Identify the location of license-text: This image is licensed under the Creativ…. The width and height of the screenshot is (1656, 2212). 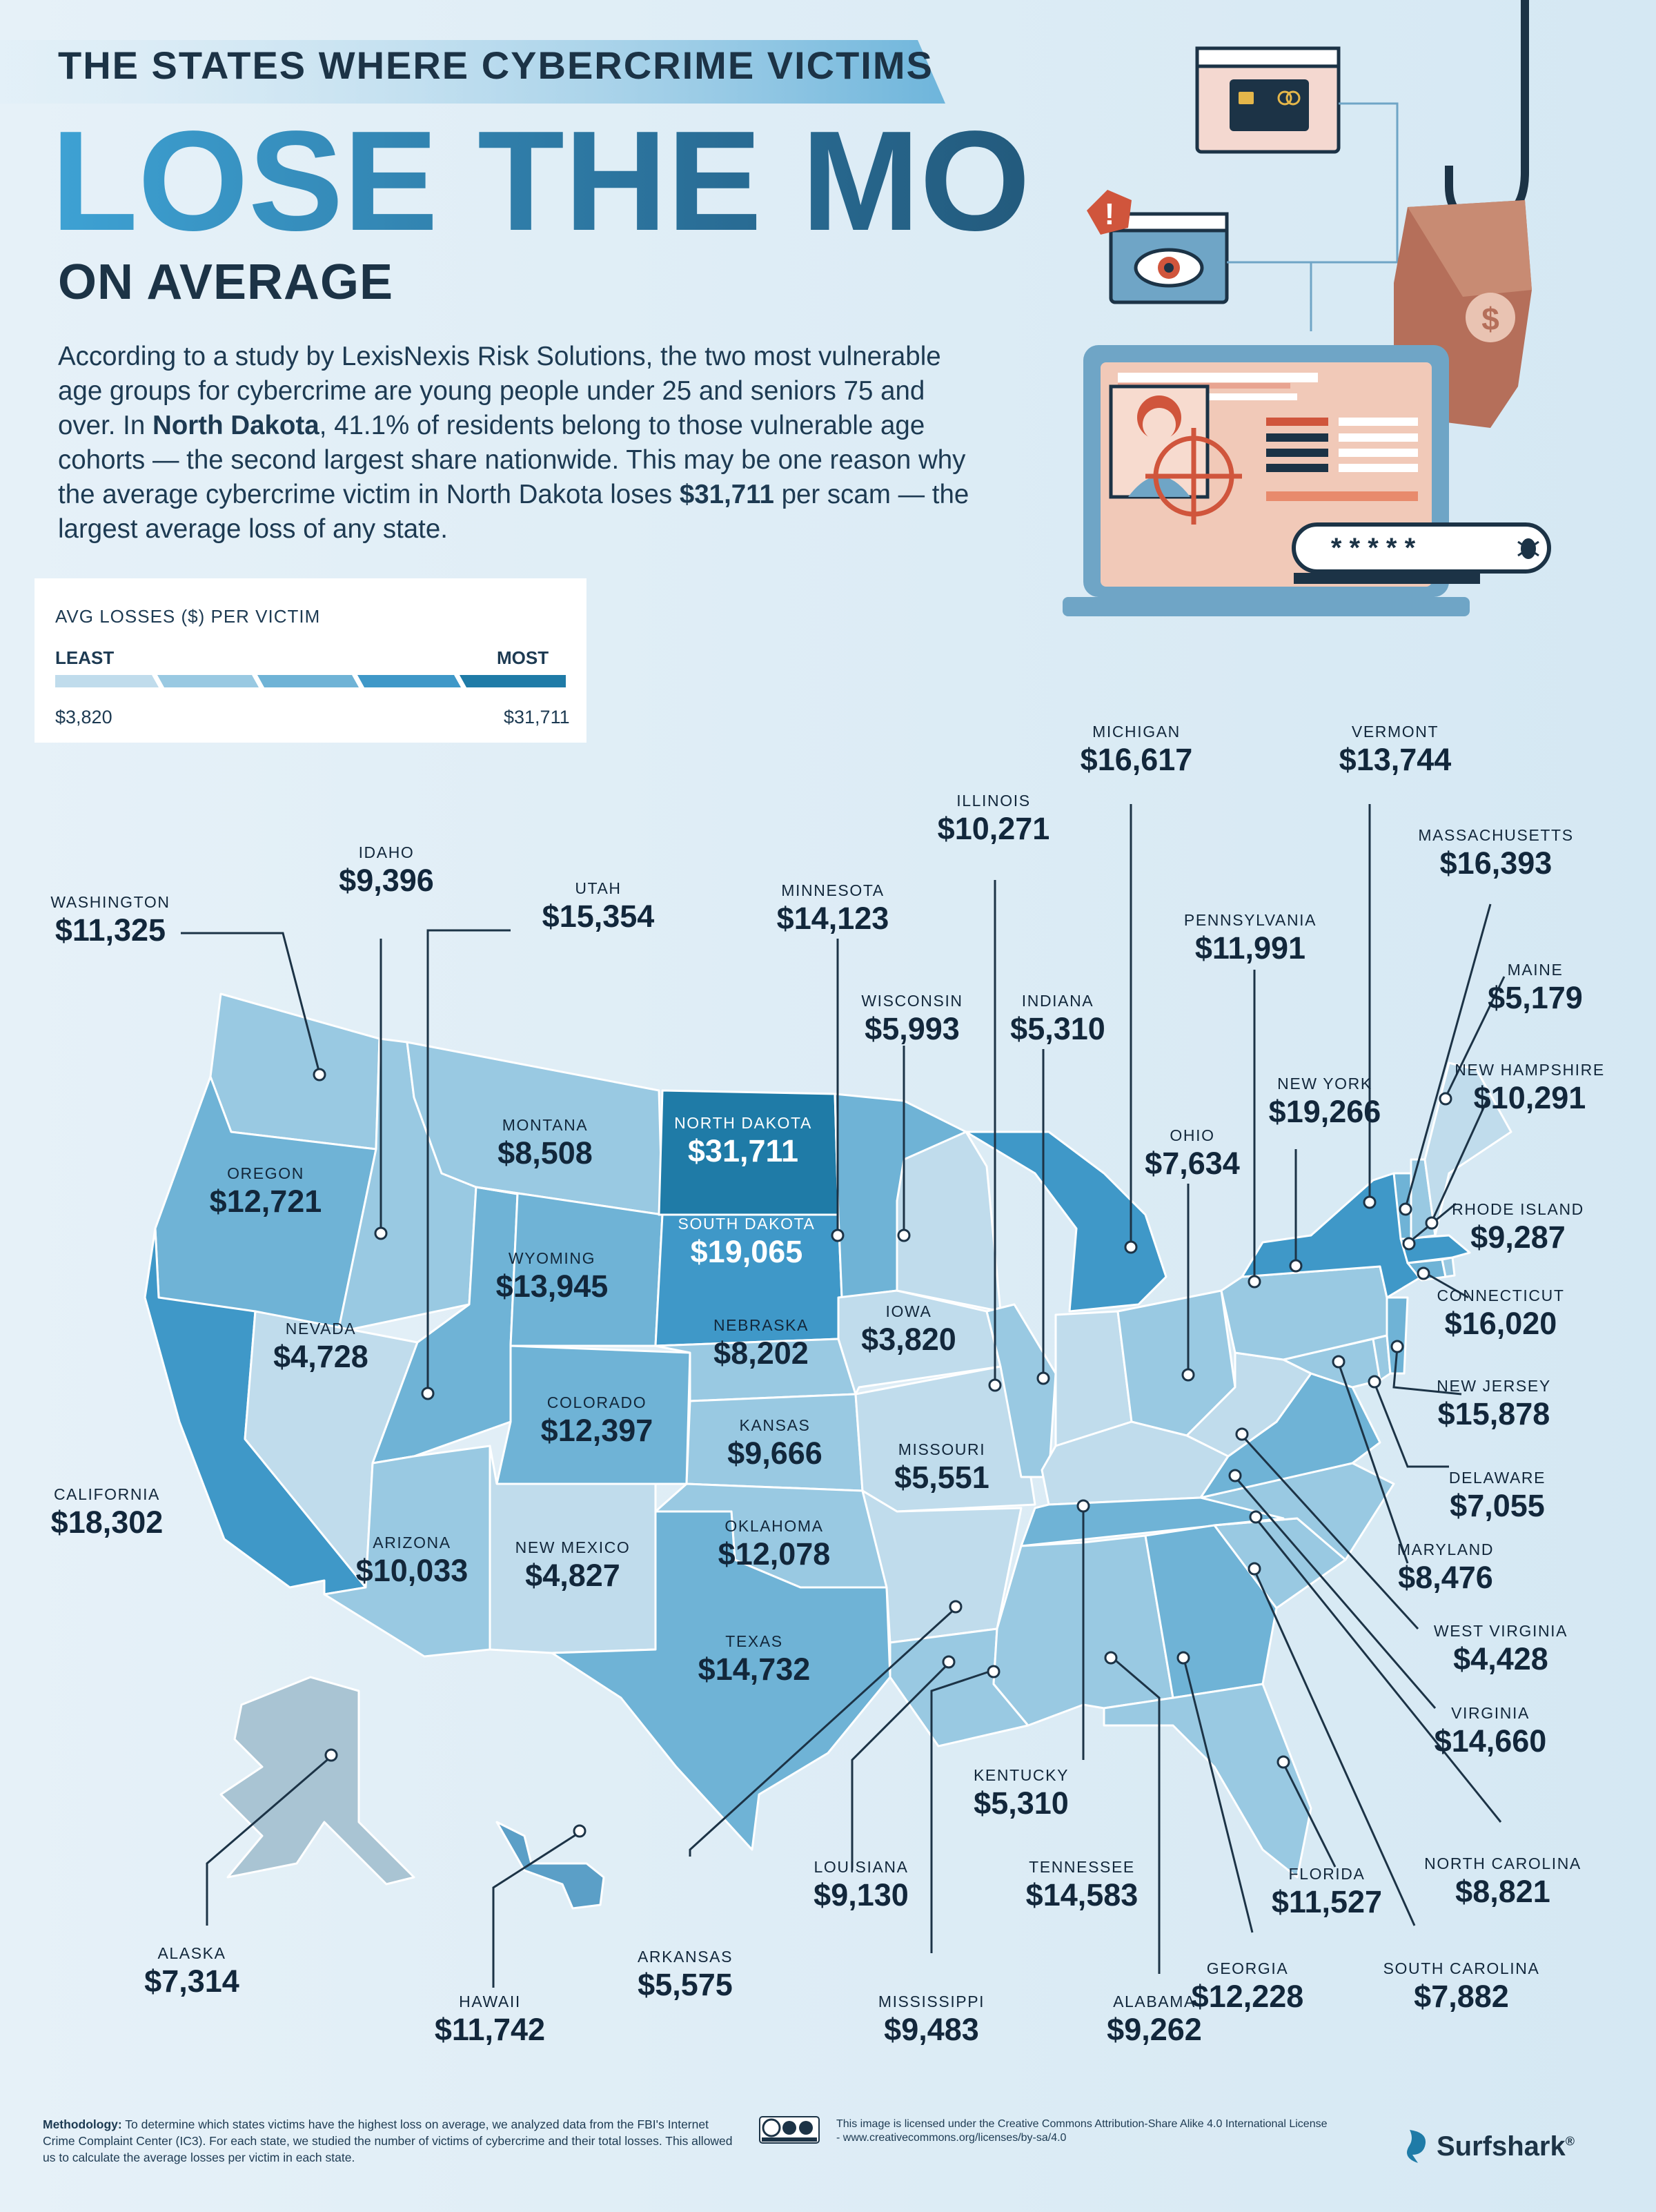
(1082, 2131).